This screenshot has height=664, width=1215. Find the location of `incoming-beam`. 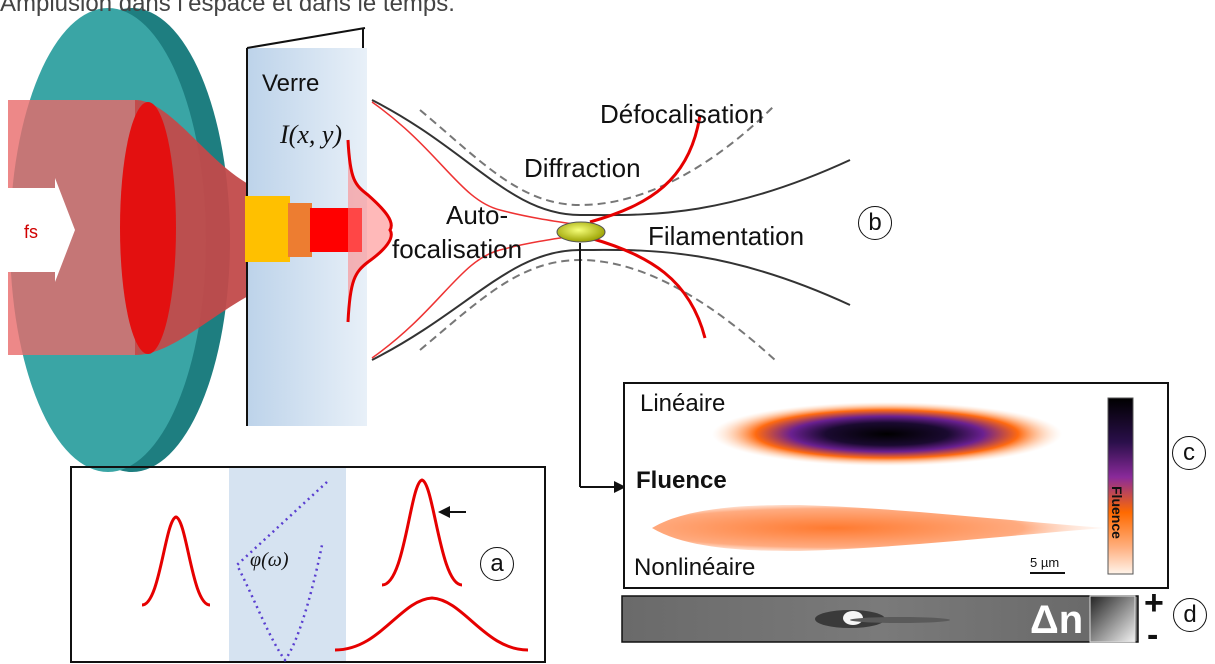

incoming-beam is located at coordinates (129, 227).